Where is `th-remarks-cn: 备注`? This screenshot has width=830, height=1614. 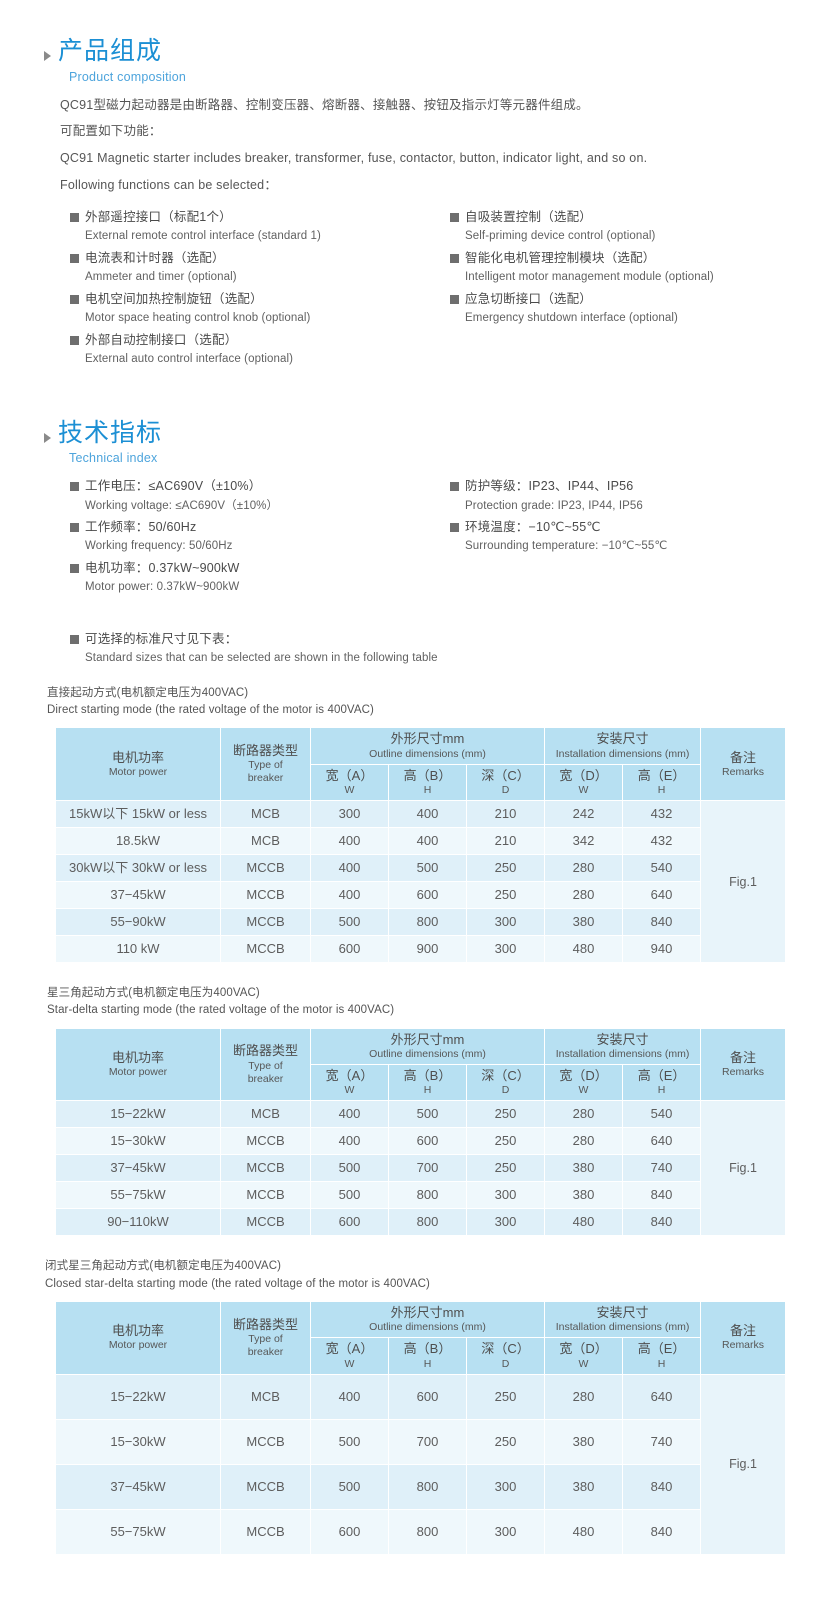 th-remarks-cn: 备注 is located at coordinates (743, 1057).